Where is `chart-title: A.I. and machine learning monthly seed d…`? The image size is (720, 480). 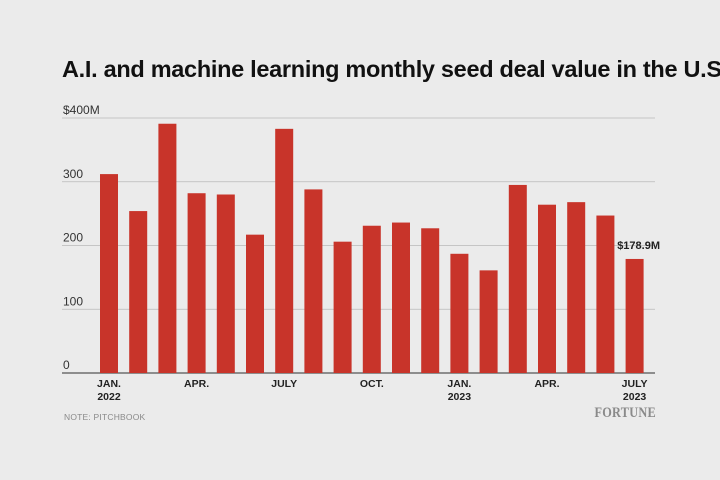
chart-title: A.I. and machine learning monthly seed d… is located at coordinates (391, 69).